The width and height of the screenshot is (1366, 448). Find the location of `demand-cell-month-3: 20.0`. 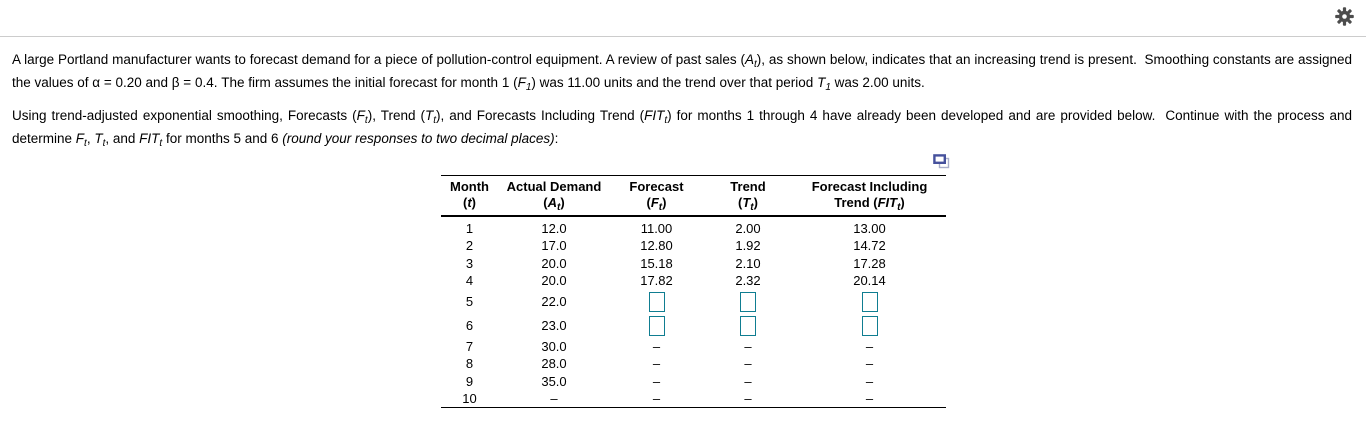

demand-cell-month-3: 20.0 is located at coordinates (554, 264).